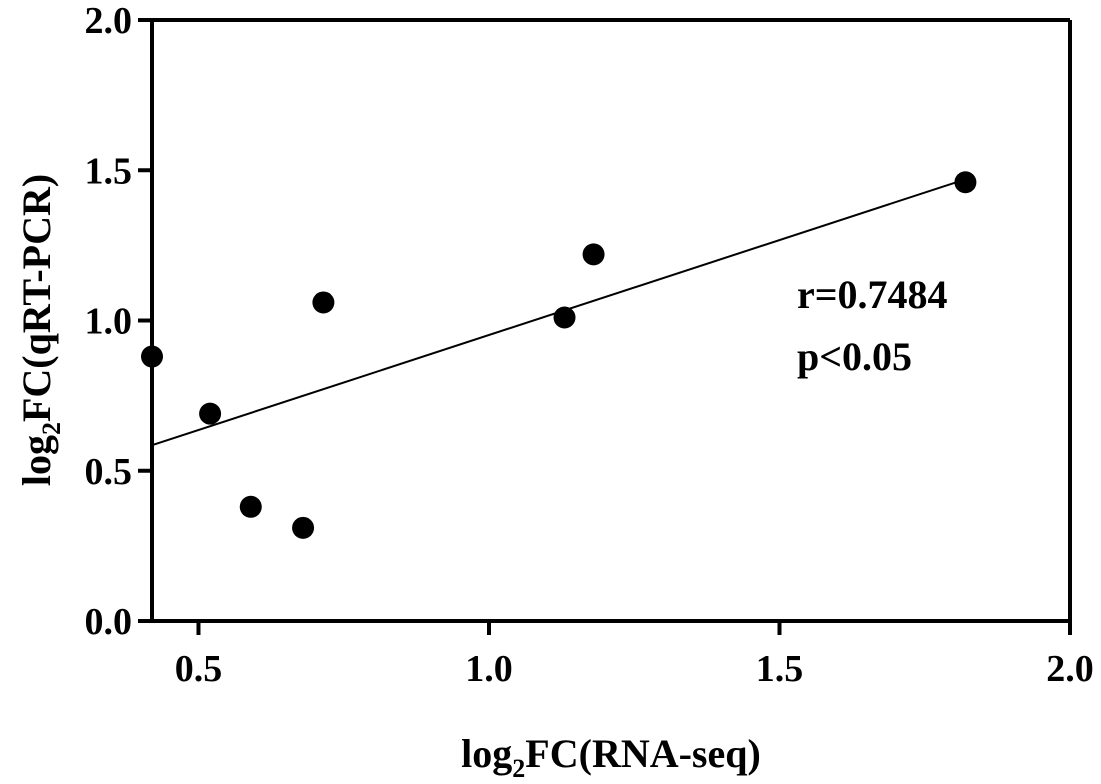  Describe the element at coordinates (109, 21) in the screenshot. I see `y-tick-label: 2.0` at that location.